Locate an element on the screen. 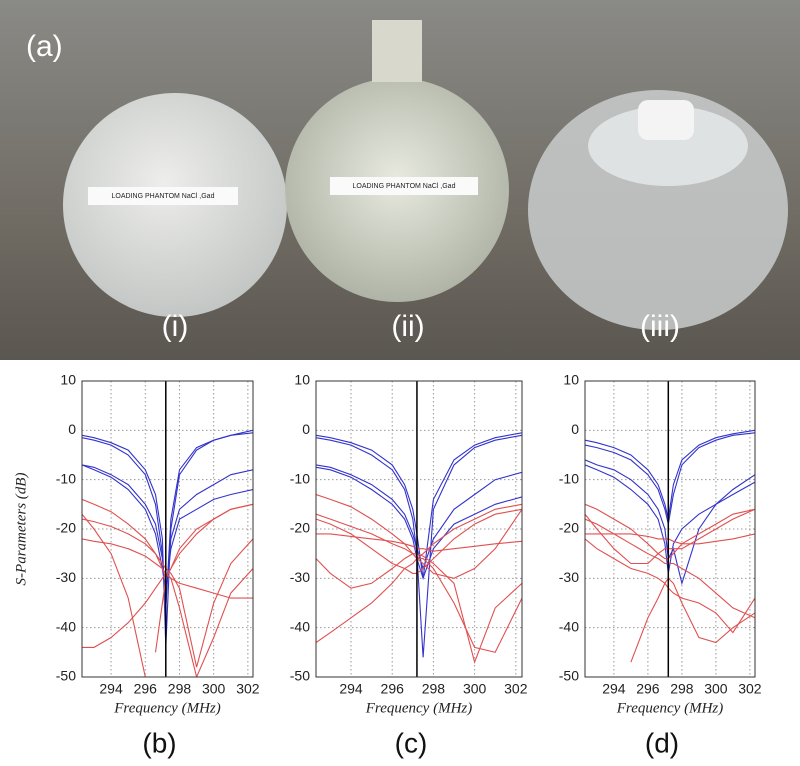 The image size is (800, 766). y-axis-label: S-Parameters (dB) is located at coordinates (21, 529).